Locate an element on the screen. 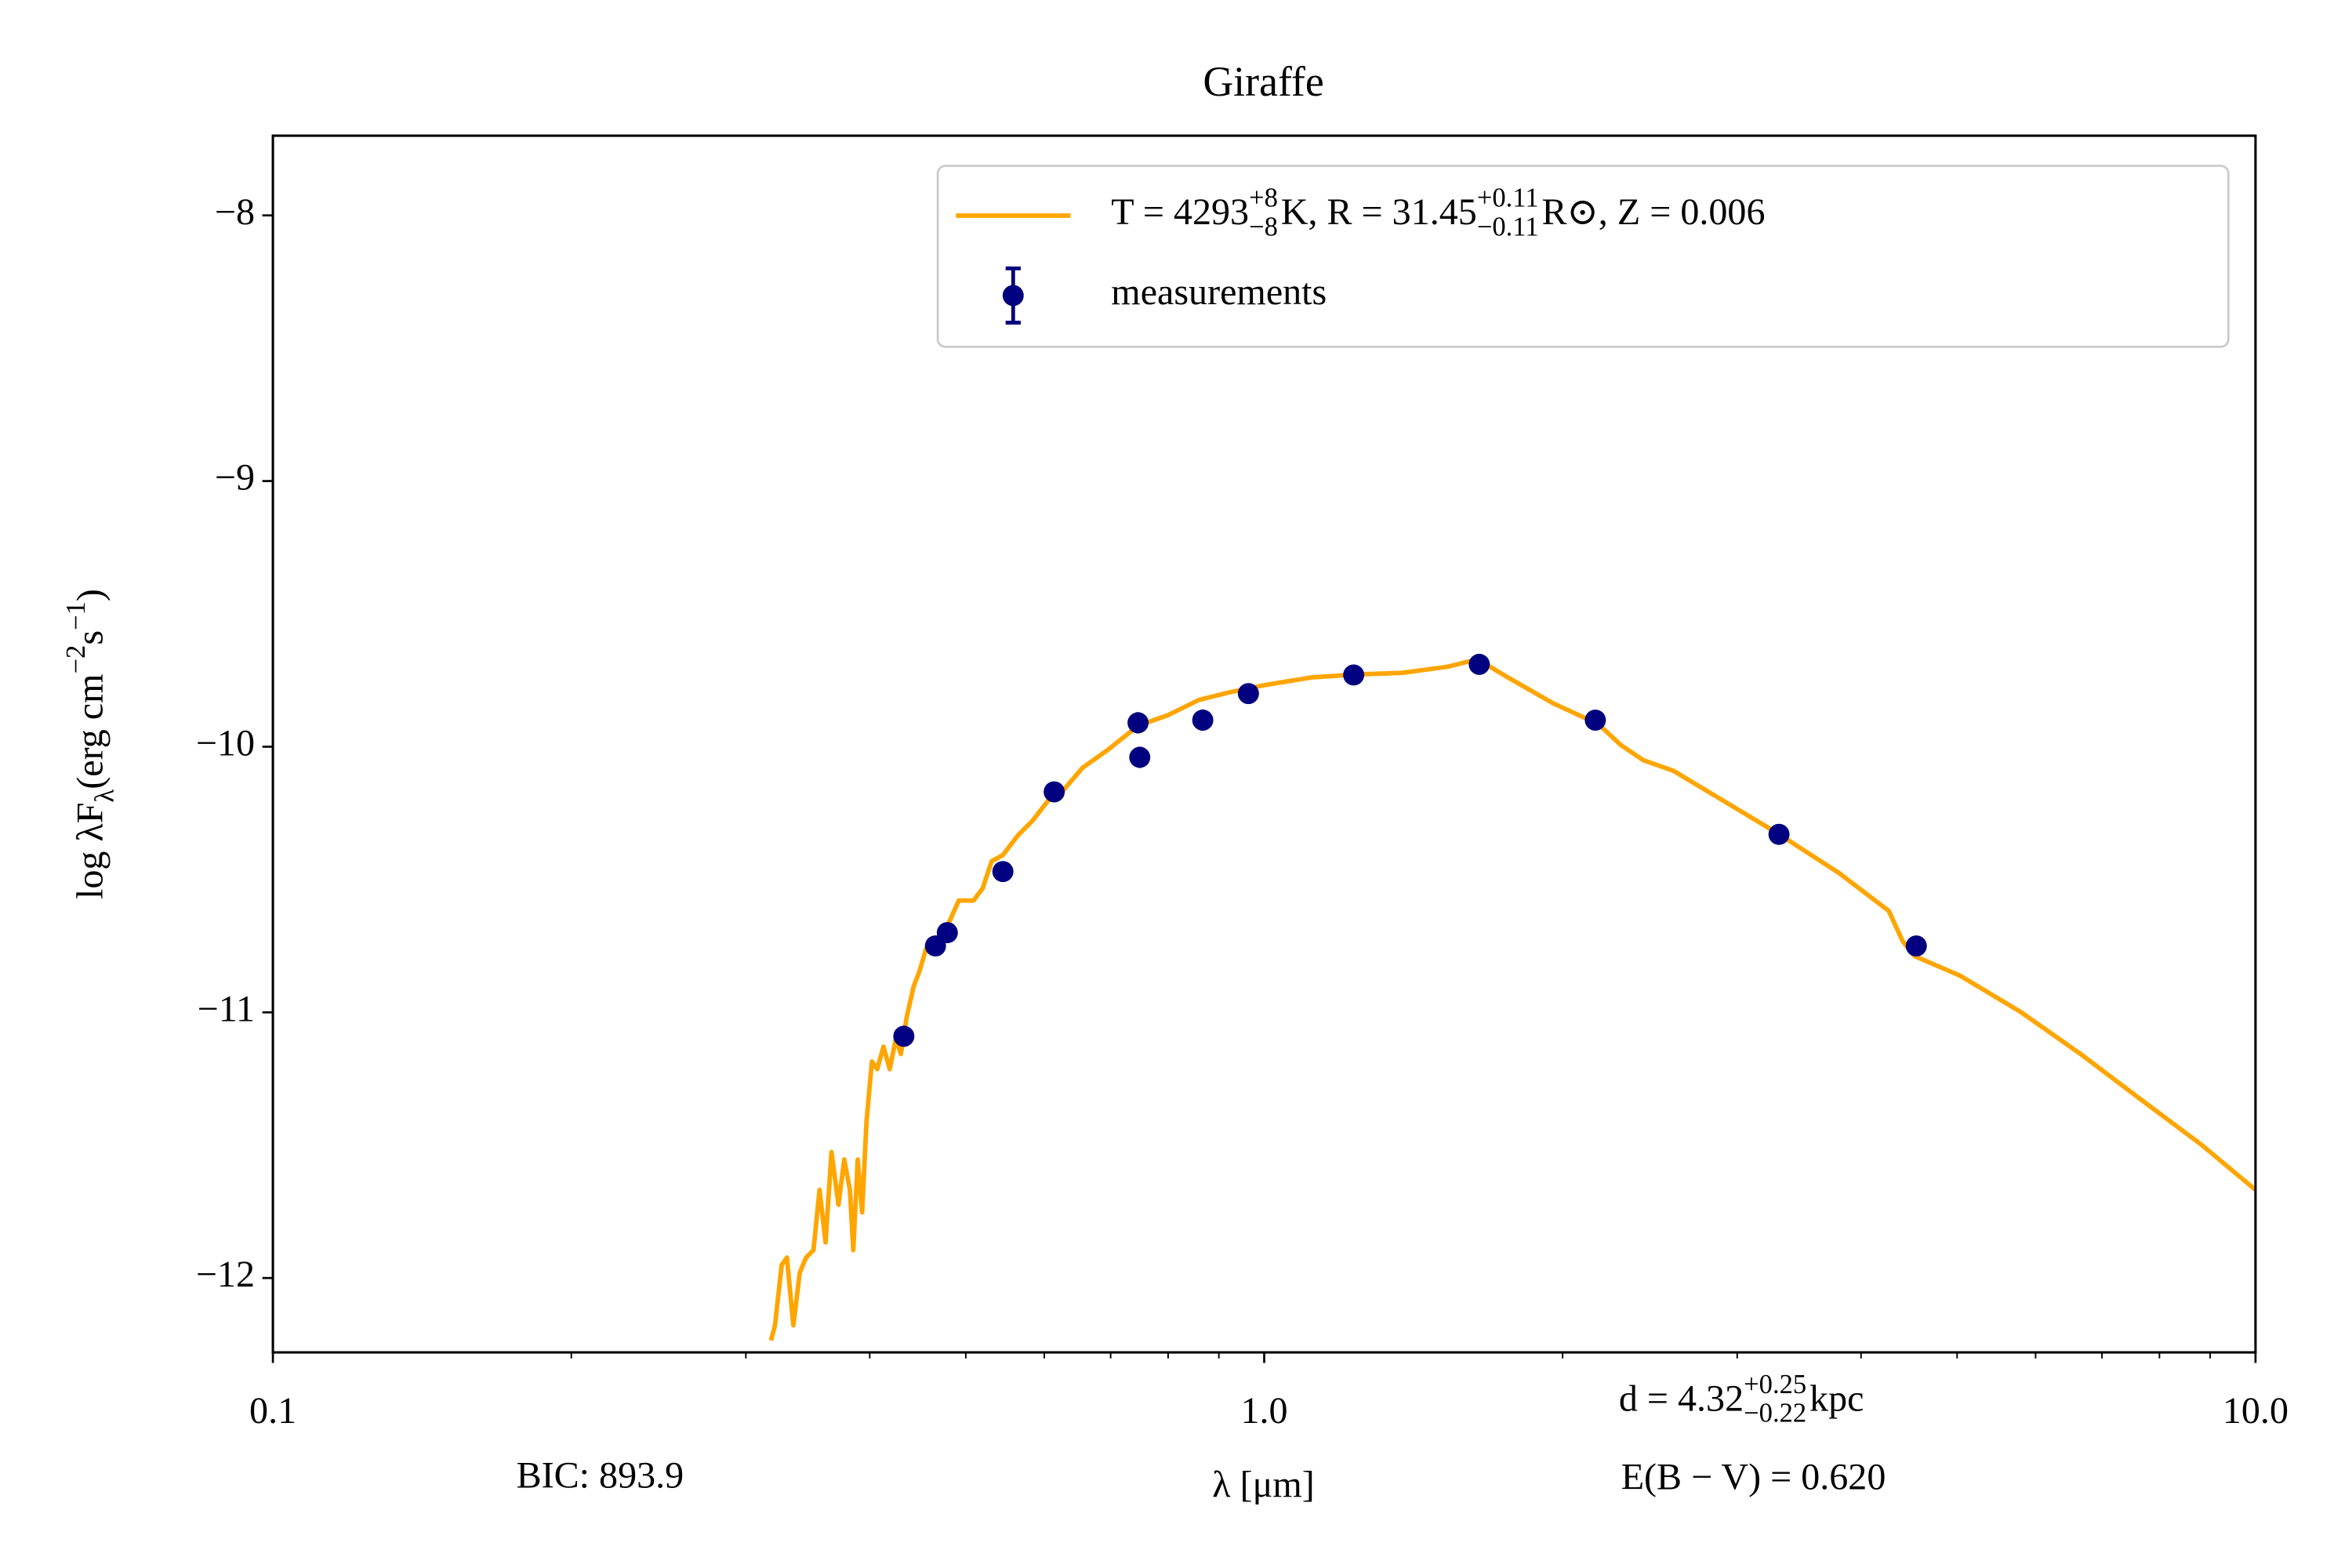 The image size is (2352, 1568). extinction-annotation: E(B − V) = 0.620 is located at coordinates (1753, 1476).